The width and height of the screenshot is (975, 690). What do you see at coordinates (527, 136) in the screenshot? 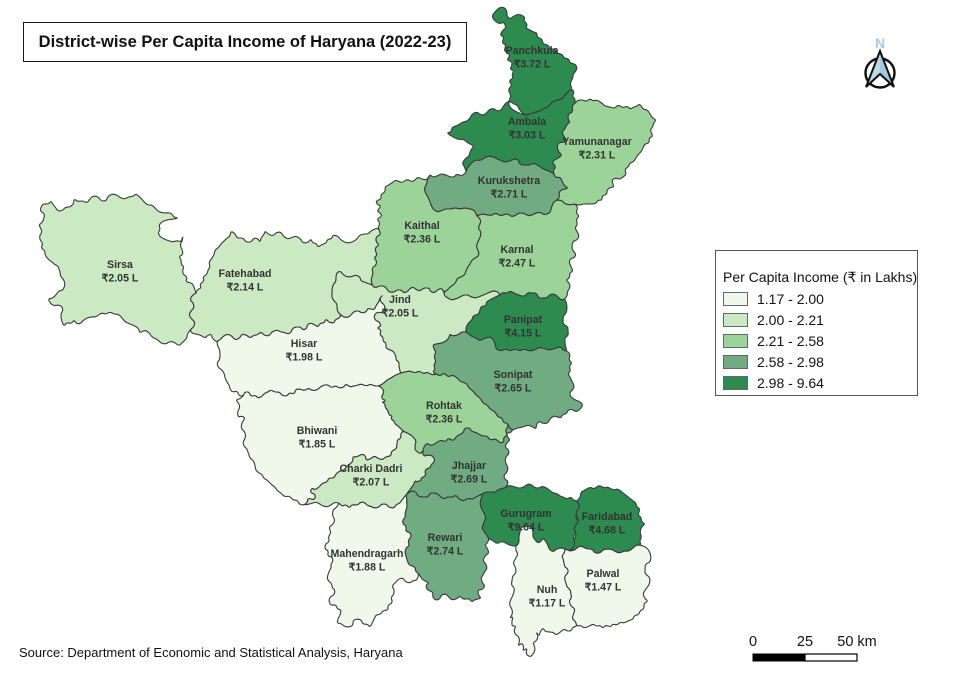
I see `svg-text: ₹3.03 L` at bounding box center [527, 136].